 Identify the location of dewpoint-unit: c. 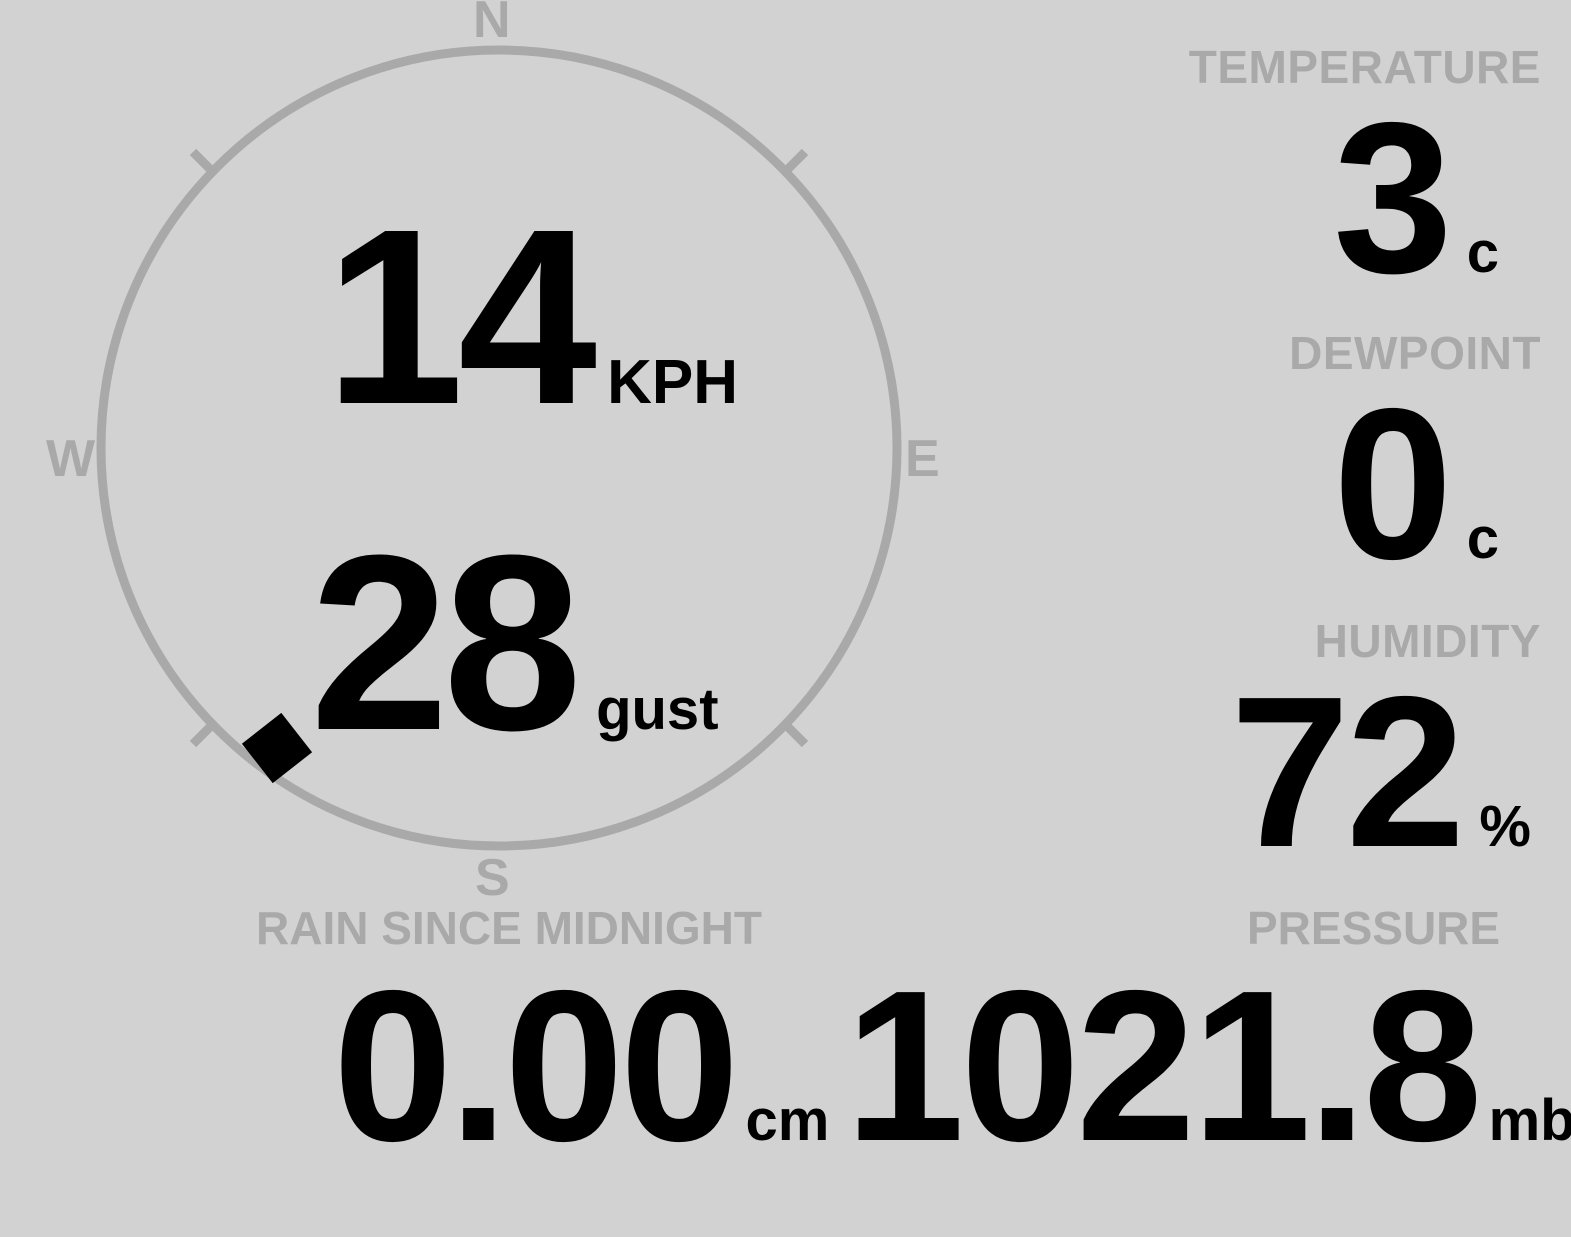
(1482, 538).